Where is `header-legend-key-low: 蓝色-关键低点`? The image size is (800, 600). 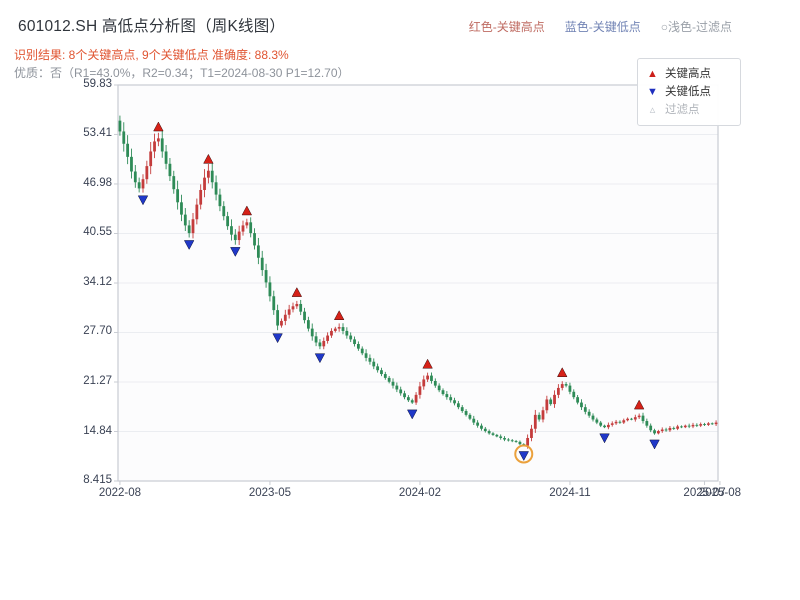
header-legend-key-low: 蓝色-关键低点 is located at coordinates (602, 27).